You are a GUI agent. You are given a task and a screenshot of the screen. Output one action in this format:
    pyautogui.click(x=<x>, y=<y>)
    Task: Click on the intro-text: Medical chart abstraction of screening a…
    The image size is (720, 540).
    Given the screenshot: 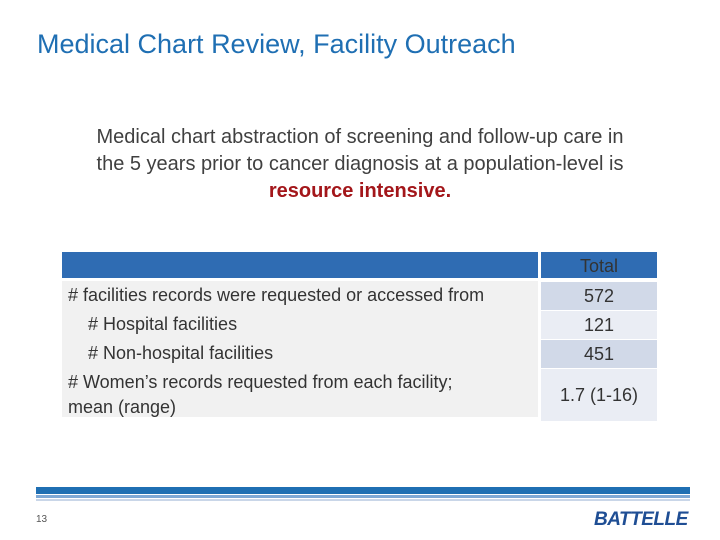 What is the action you would take?
    pyautogui.click(x=360, y=164)
    